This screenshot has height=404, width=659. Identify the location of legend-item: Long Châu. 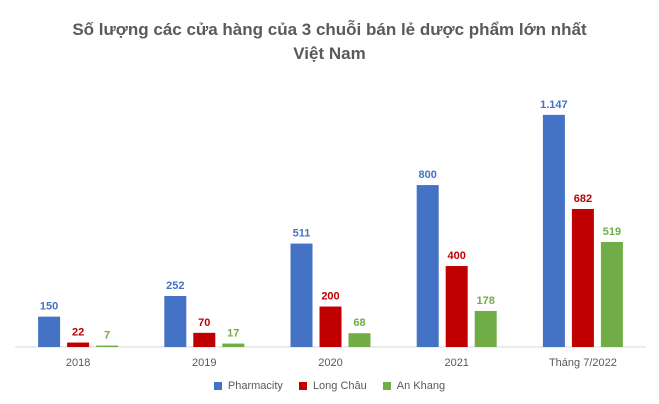
(332, 386).